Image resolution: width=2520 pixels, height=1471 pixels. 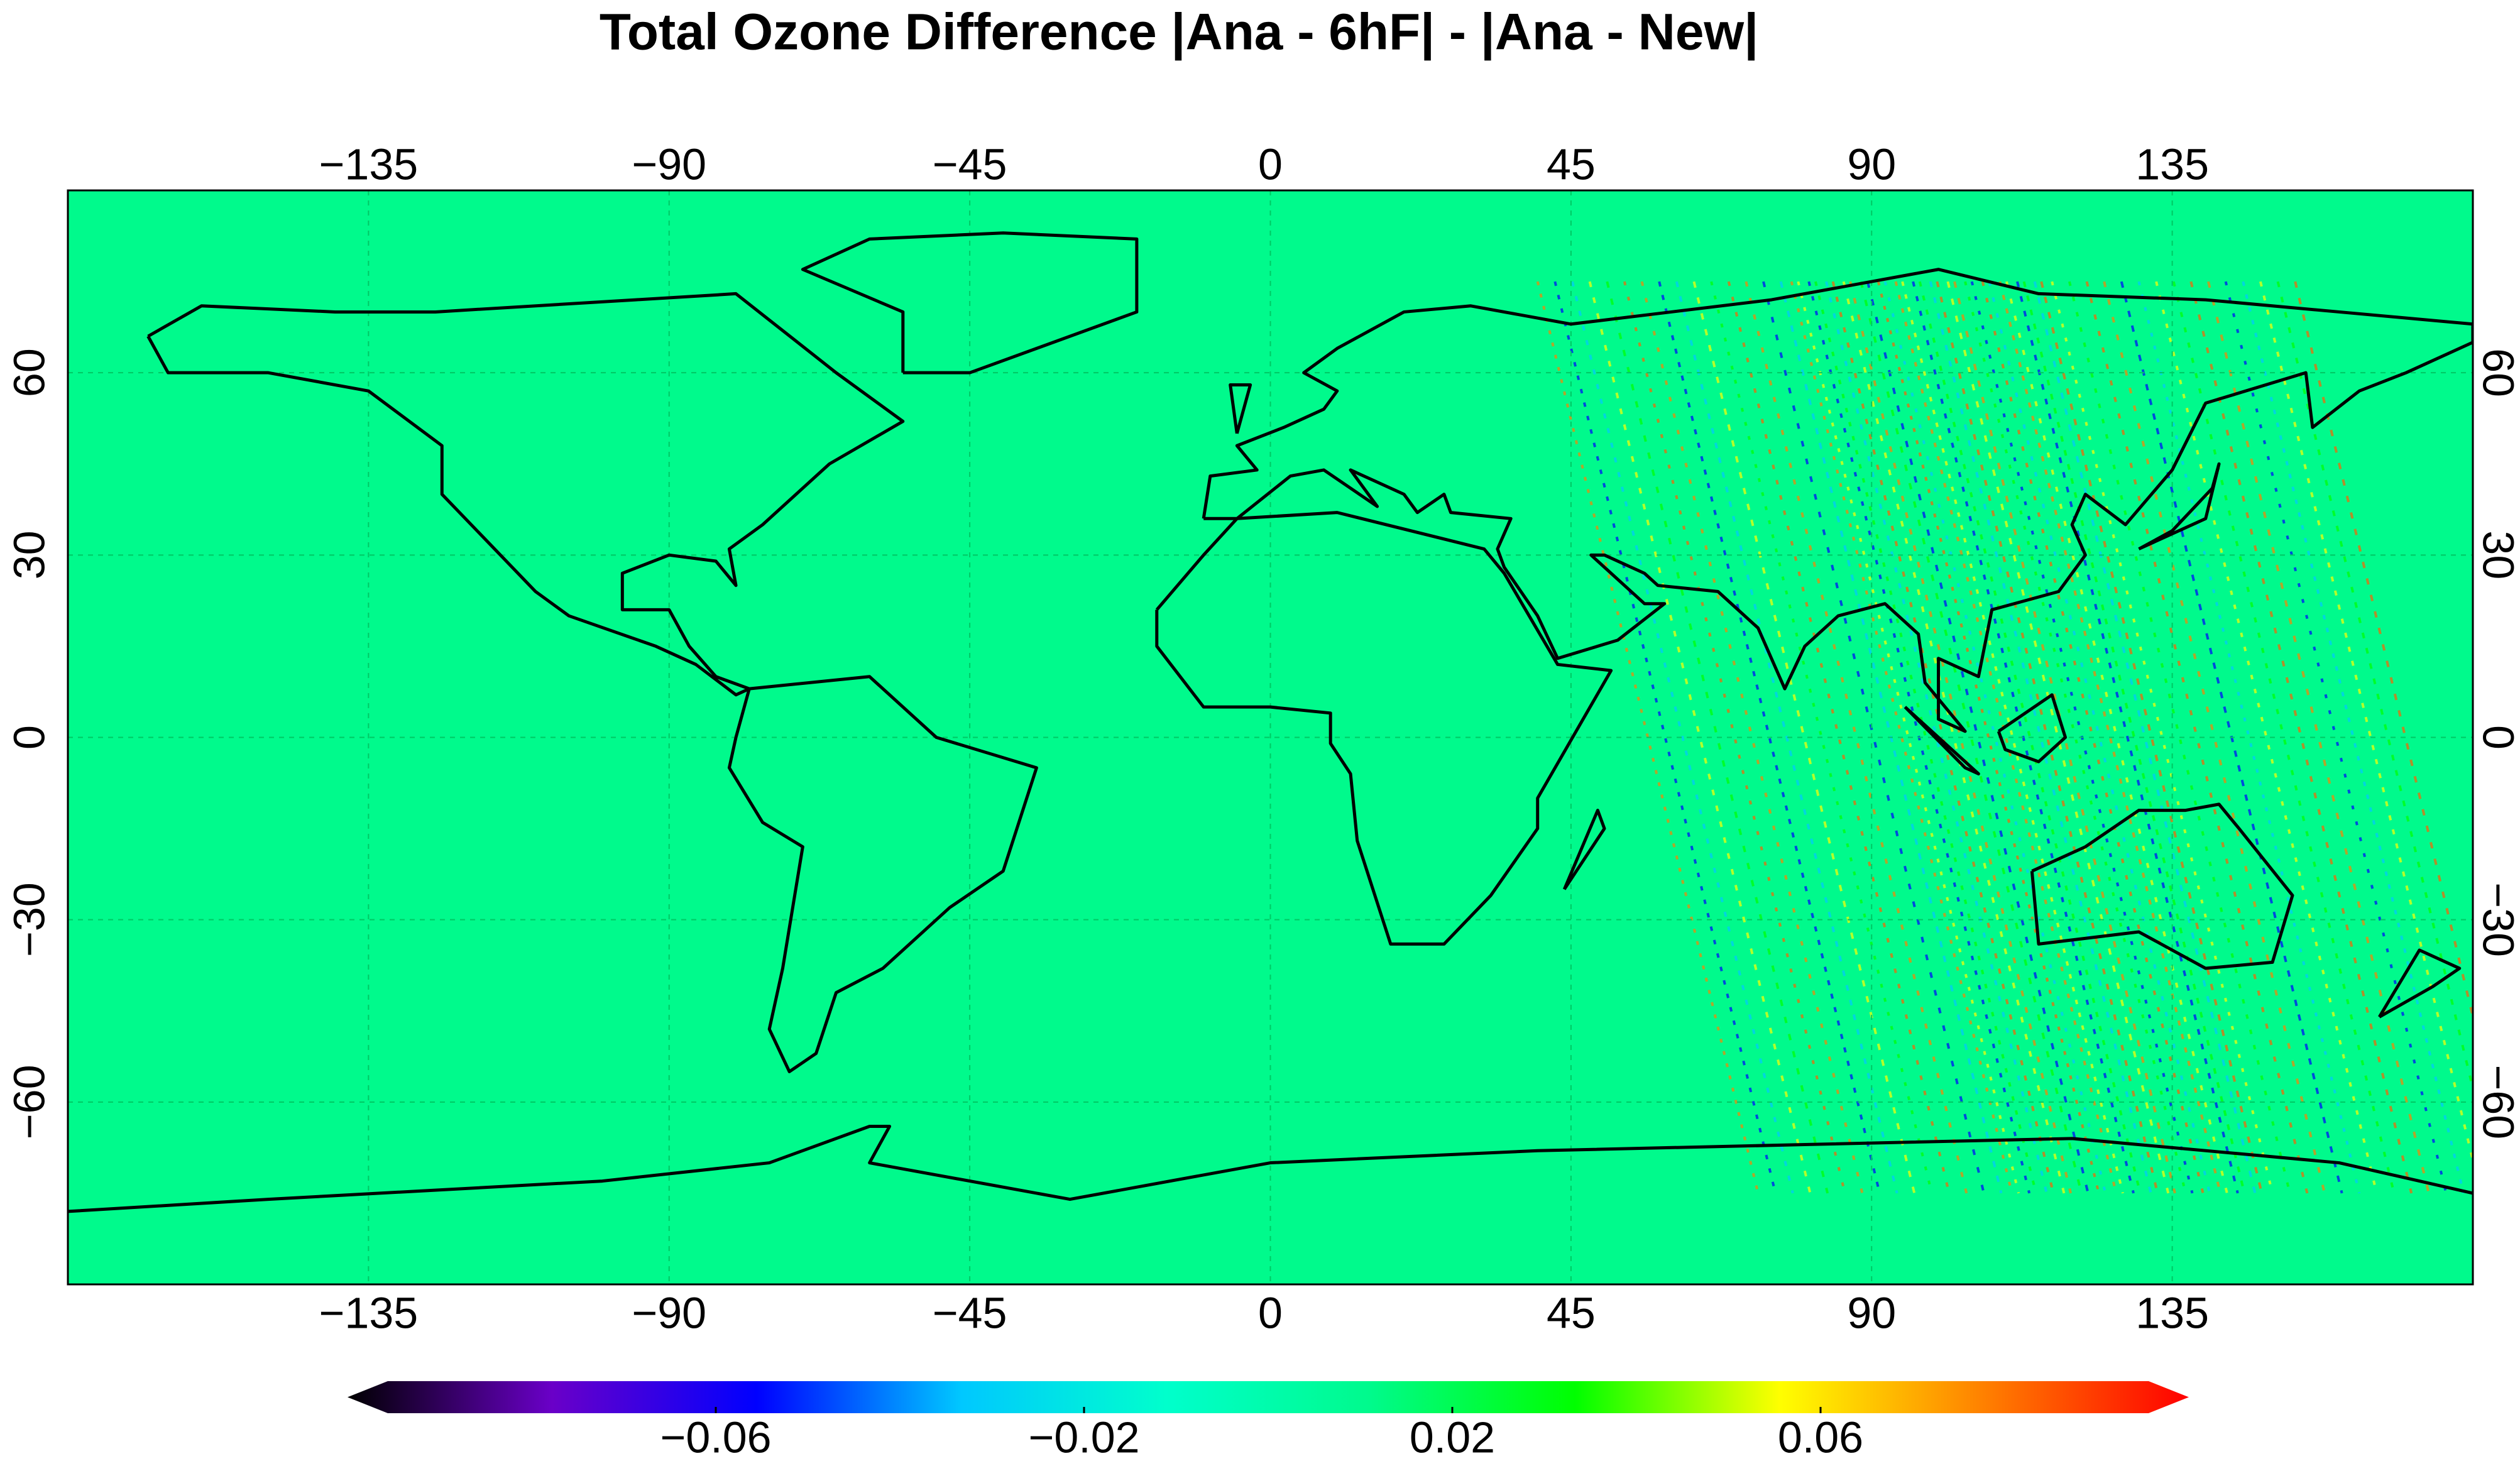 What do you see at coordinates (715, 1437) in the screenshot?
I see `colorbar-tick-label: −0.06` at bounding box center [715, 1437].